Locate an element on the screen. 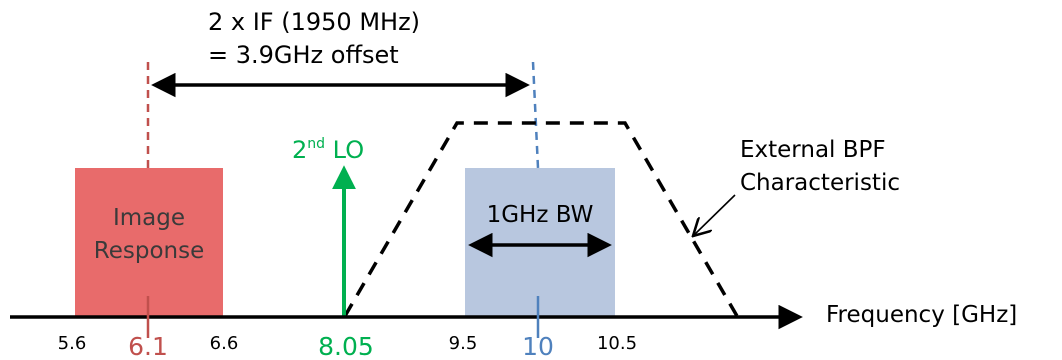  signal-center-dashed-line is located at coordinates (535, 115).